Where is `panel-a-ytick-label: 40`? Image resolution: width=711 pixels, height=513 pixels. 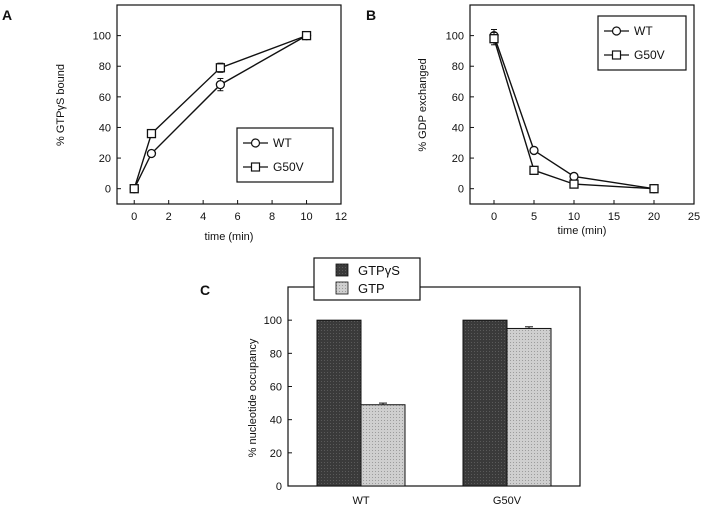 panel-a-ytick-label: 40 is located at coordinates (105, 128).